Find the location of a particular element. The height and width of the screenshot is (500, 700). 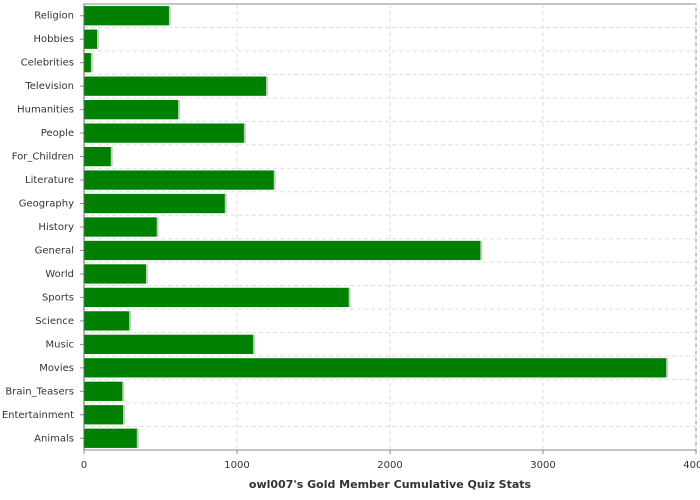

x-tick-label: 3000 is located at coordinates (542, 465).